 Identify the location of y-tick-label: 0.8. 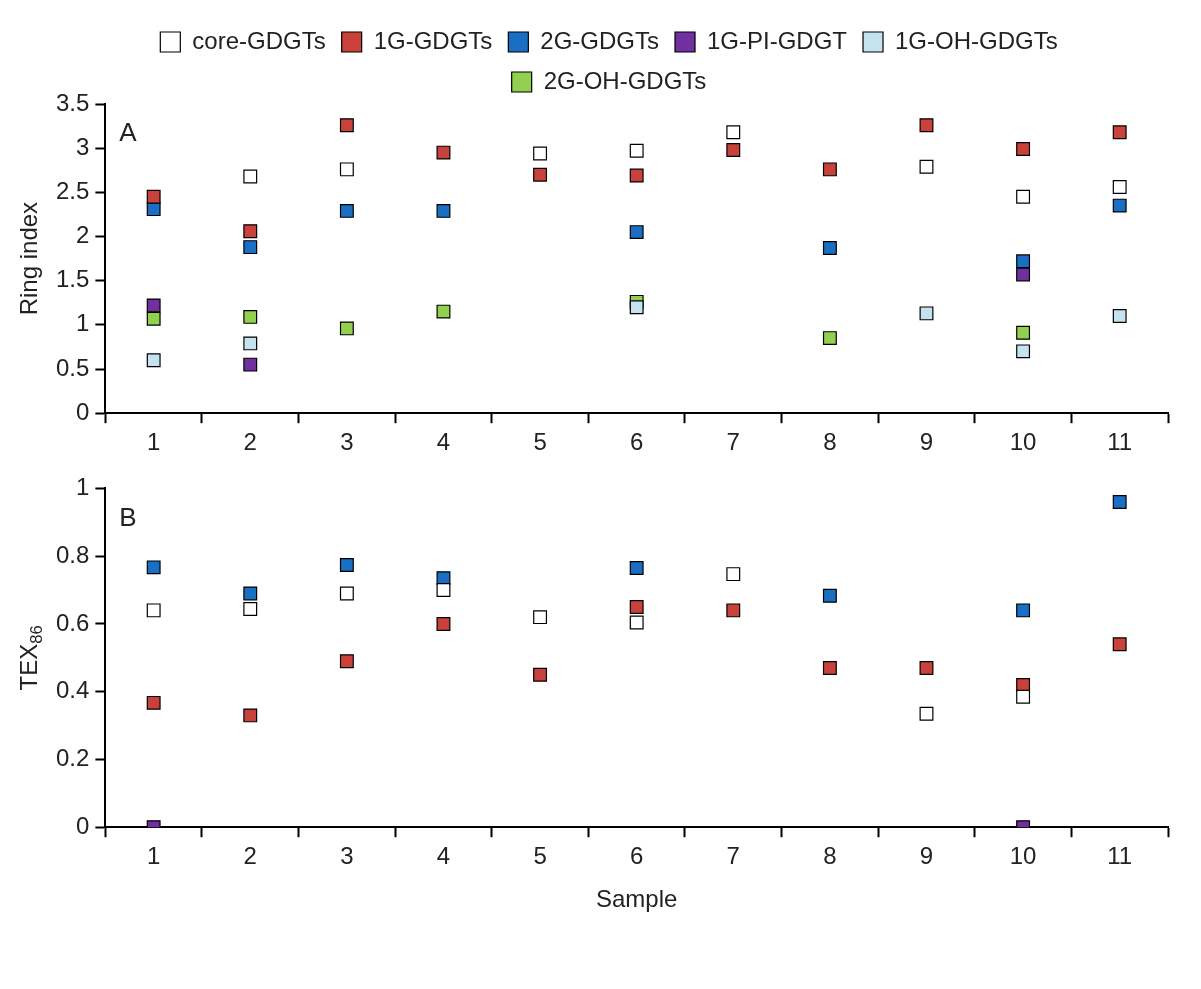
(72, 554).